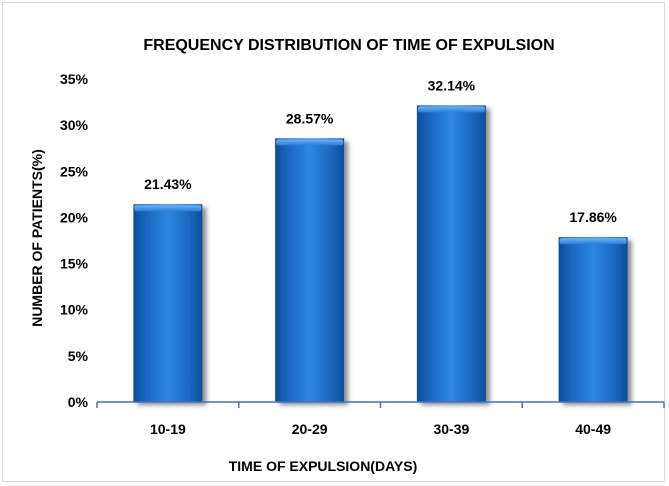 This screenshot has width=669, height=486. What do you see at coordinates (78, 402) in the screenshot?
I see `y-tick-label: 0%` at bounding box center [78, 402].